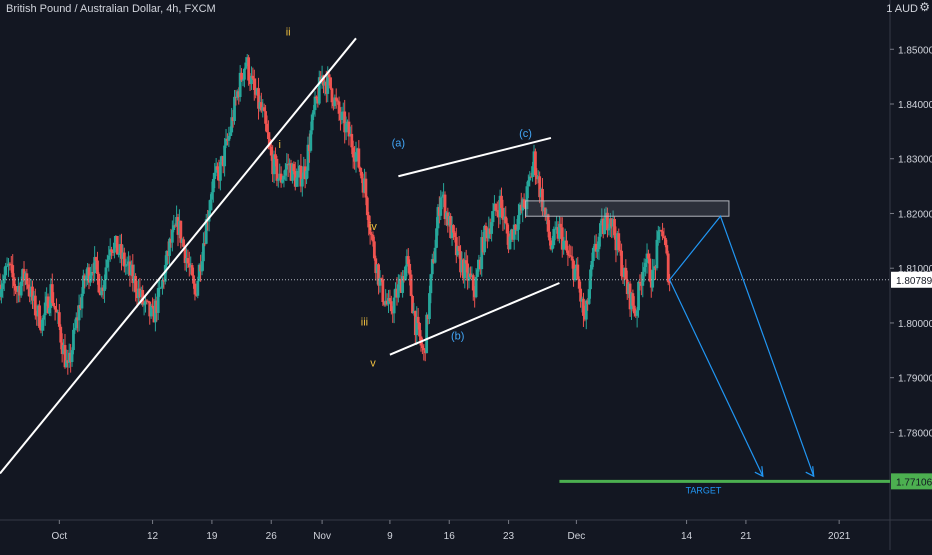  I want to click on time-tick-label: 23, so click(509, 536).